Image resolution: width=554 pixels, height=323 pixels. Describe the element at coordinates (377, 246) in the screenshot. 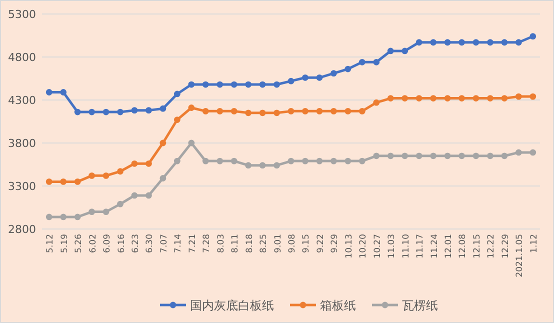

I see `x-tick-label: 10.27` at that location.